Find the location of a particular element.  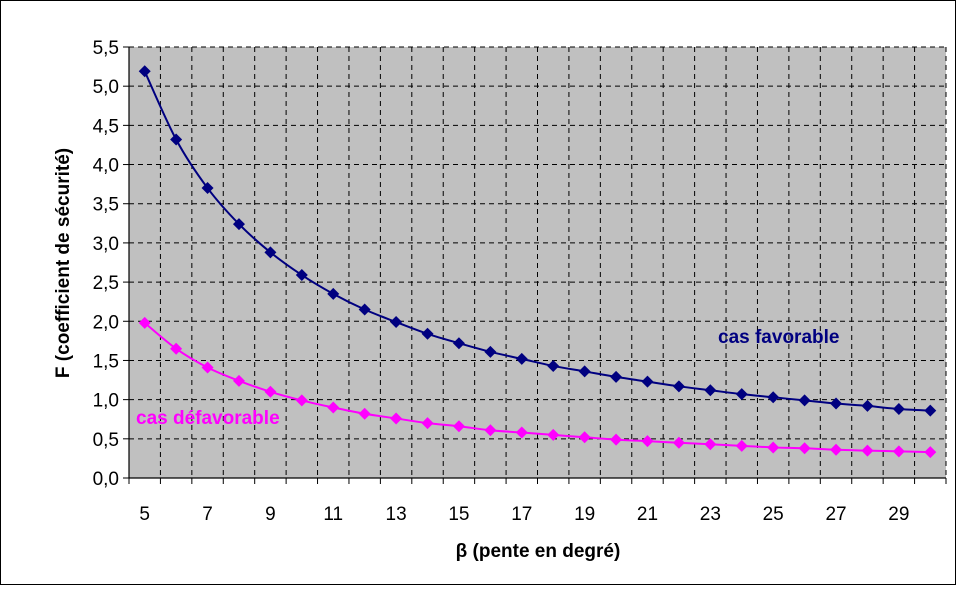

y-tick-label: 2,5 is located at coordinates (106, 283).